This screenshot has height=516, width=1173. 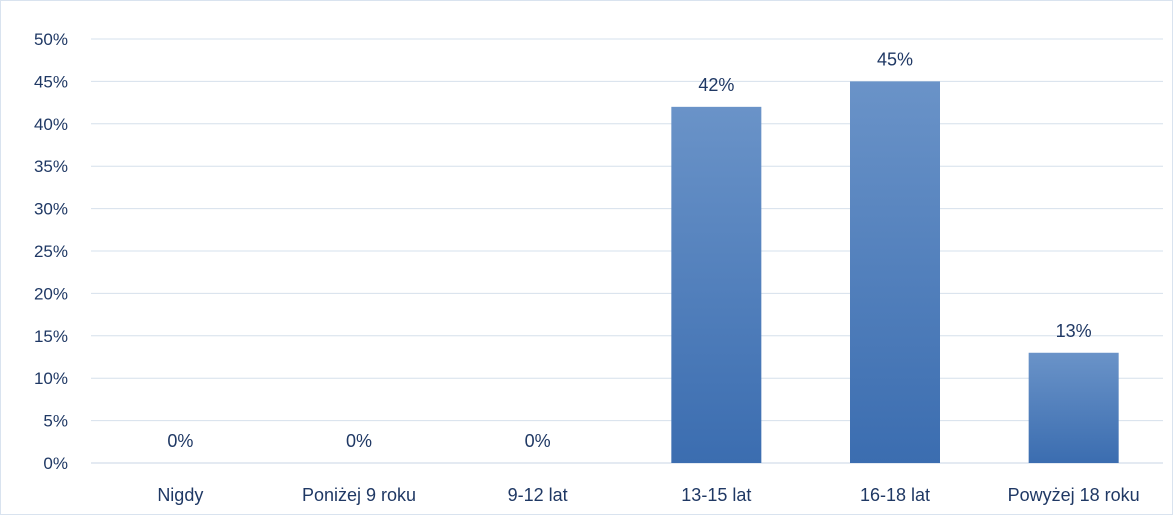 I want to click on data-label: 45%, so click(x=895, y=59).